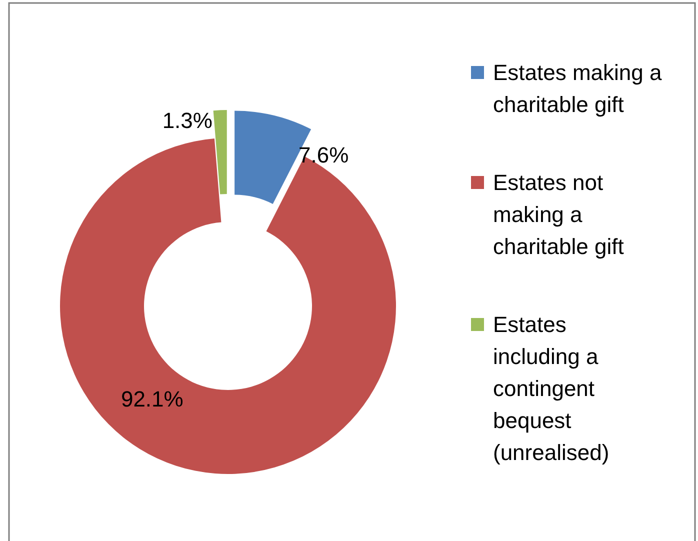 Image resolution: width=698 pixels, height=541 pixels. What do you see at coordinates (187, 121) in the screenshot?
I see `data-label: 1.3%` at bounding box center [187, 121].